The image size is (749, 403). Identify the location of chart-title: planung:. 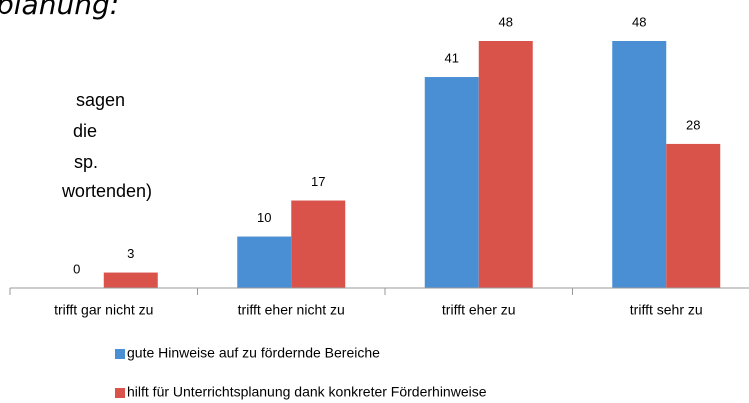
(59, 10).